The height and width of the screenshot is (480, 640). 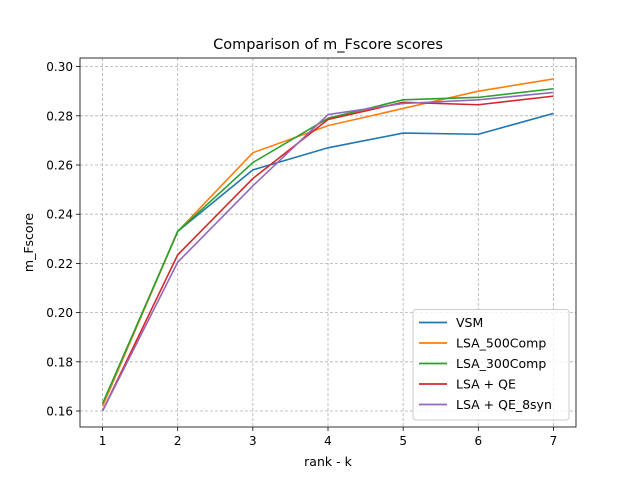 I want to click on legend-label: VSM, so click(x=469, y=322).